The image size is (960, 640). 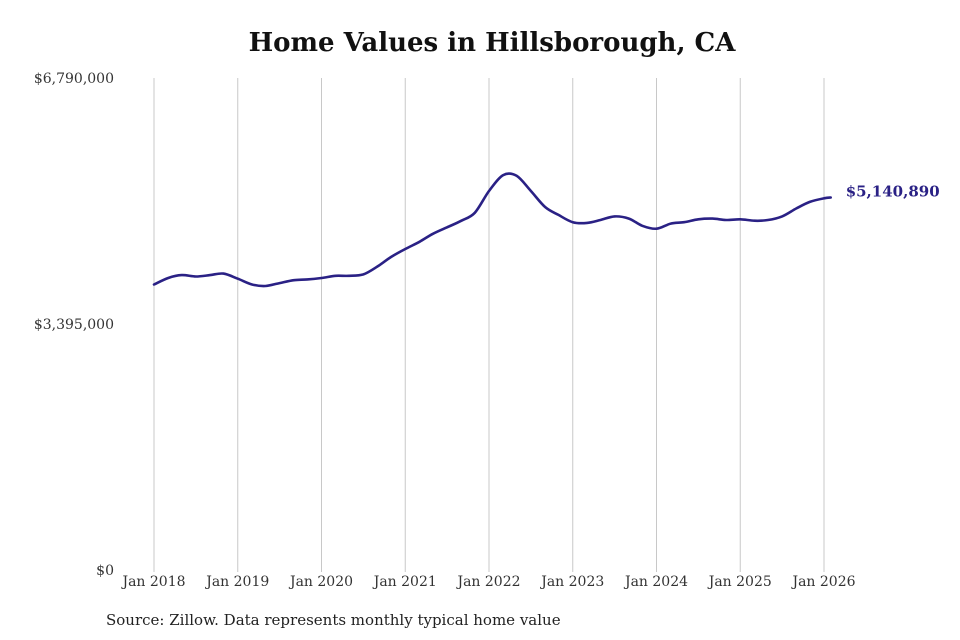 I want to click on x-tick-label: Jan 2024, so click(x=655, y=582).